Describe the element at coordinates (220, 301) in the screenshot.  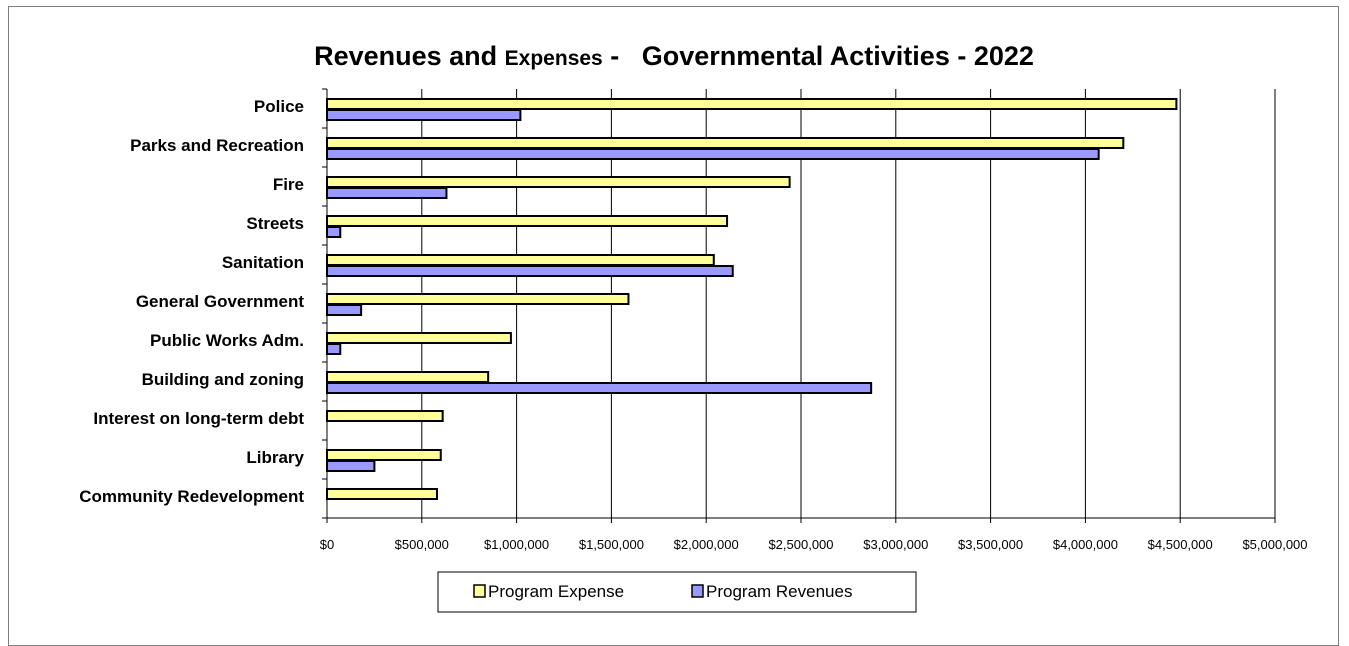
I see `category-label: General Government` at that location.